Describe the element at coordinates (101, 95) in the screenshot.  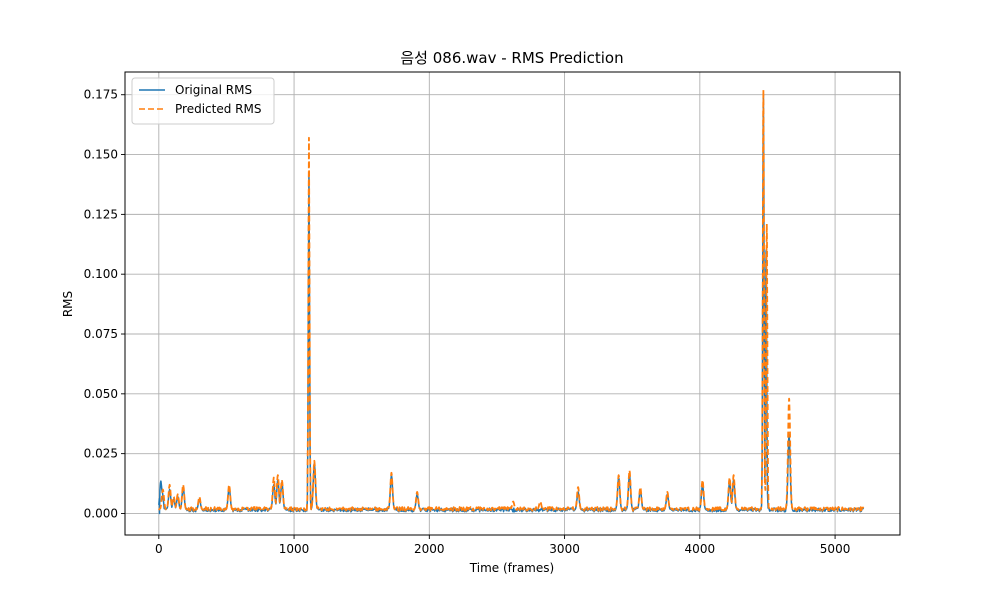
I see `y-tick-label: 0.175` at that location.